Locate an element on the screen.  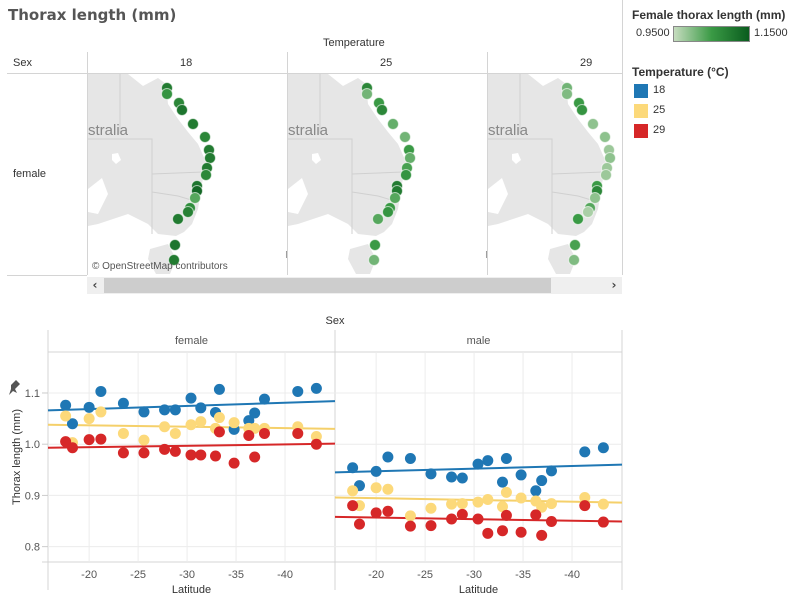
map-panel-25: stralia N is located at coordinates (387, 174).